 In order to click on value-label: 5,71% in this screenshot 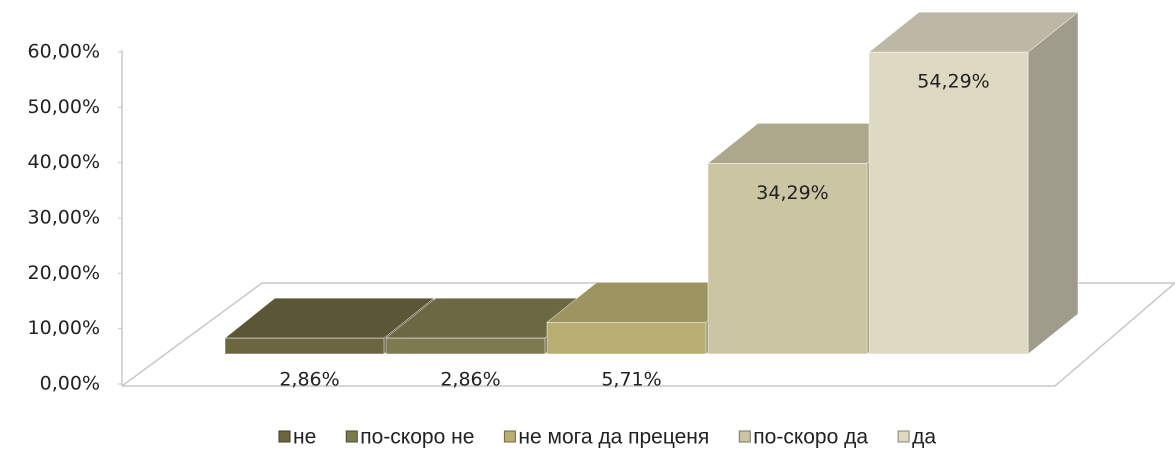, I will do `click(631, 380)`.